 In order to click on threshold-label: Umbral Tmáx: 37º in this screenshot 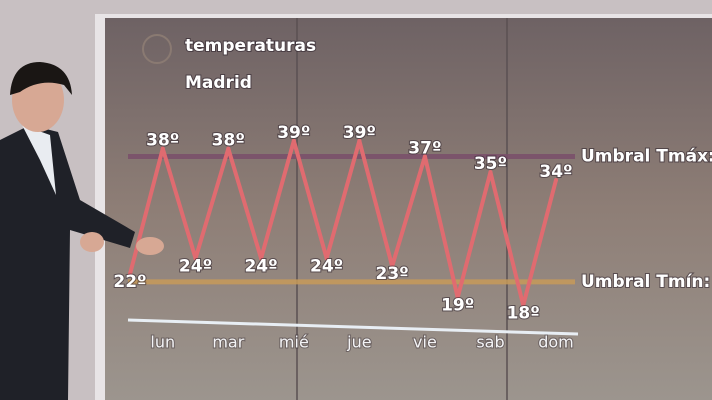, I will do `click(646, 157)`.